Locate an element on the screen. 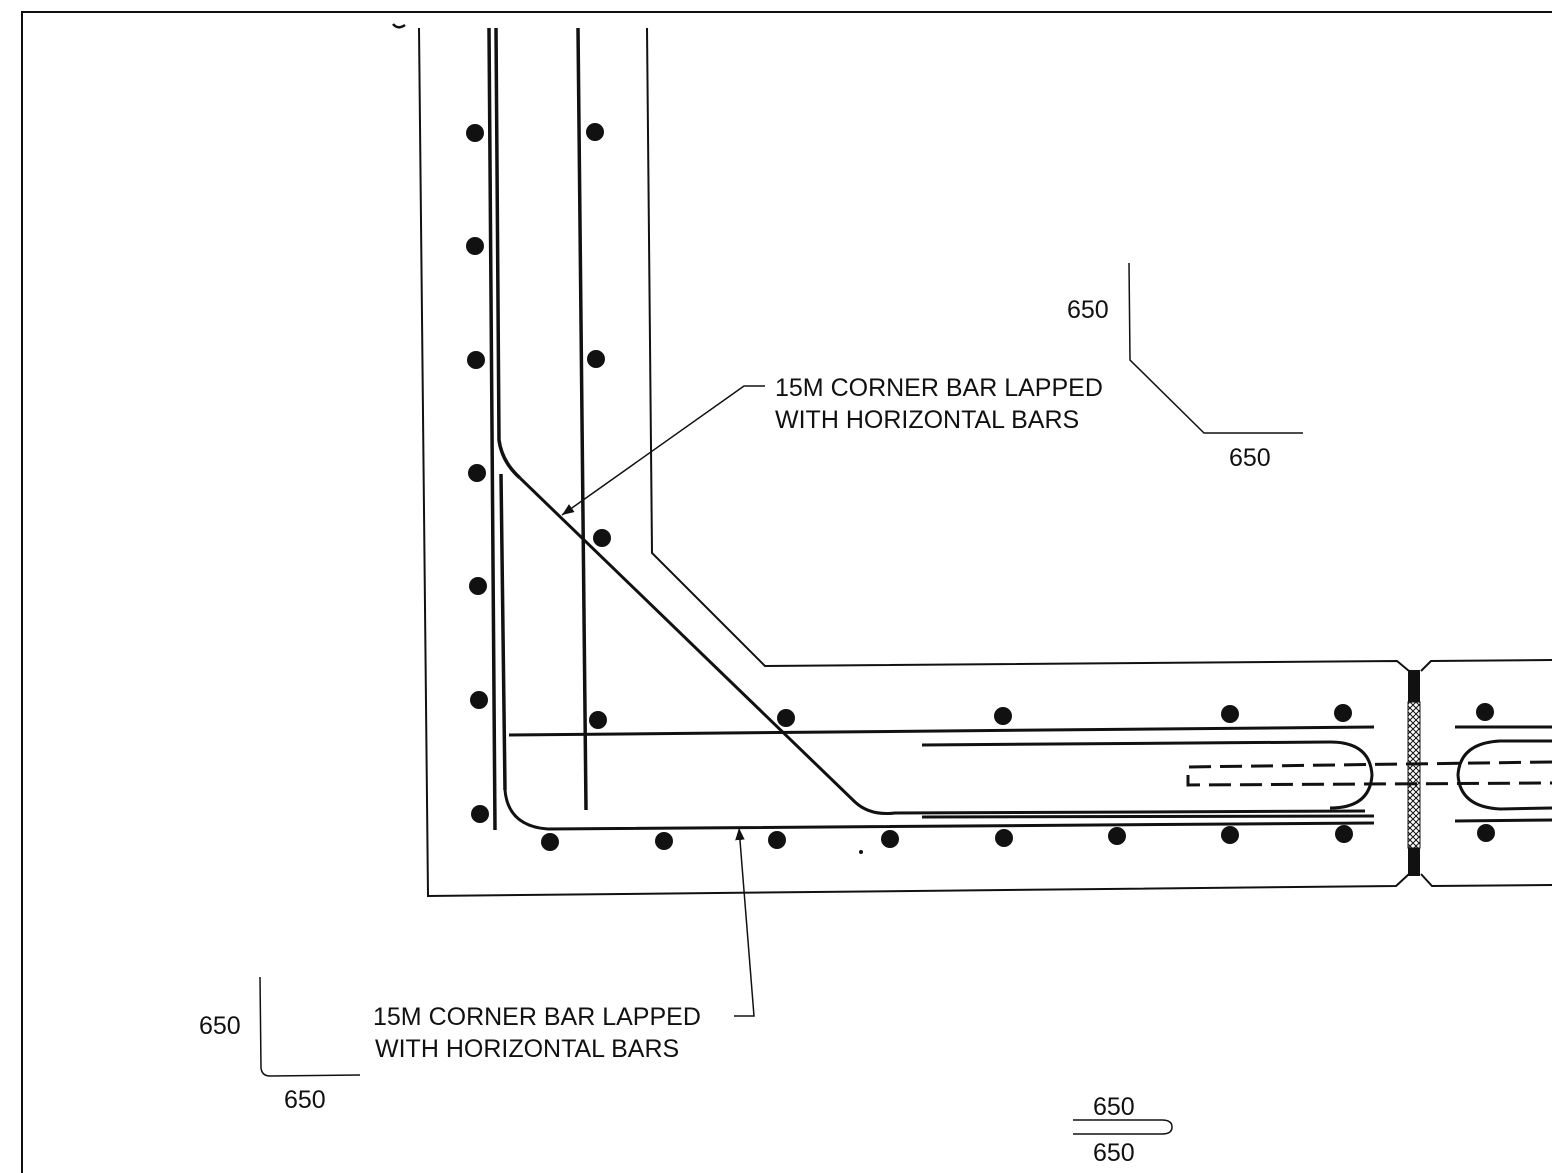 The image size is (1552, 1173). vertical-wall-bars is located at coordinates (537, 429).